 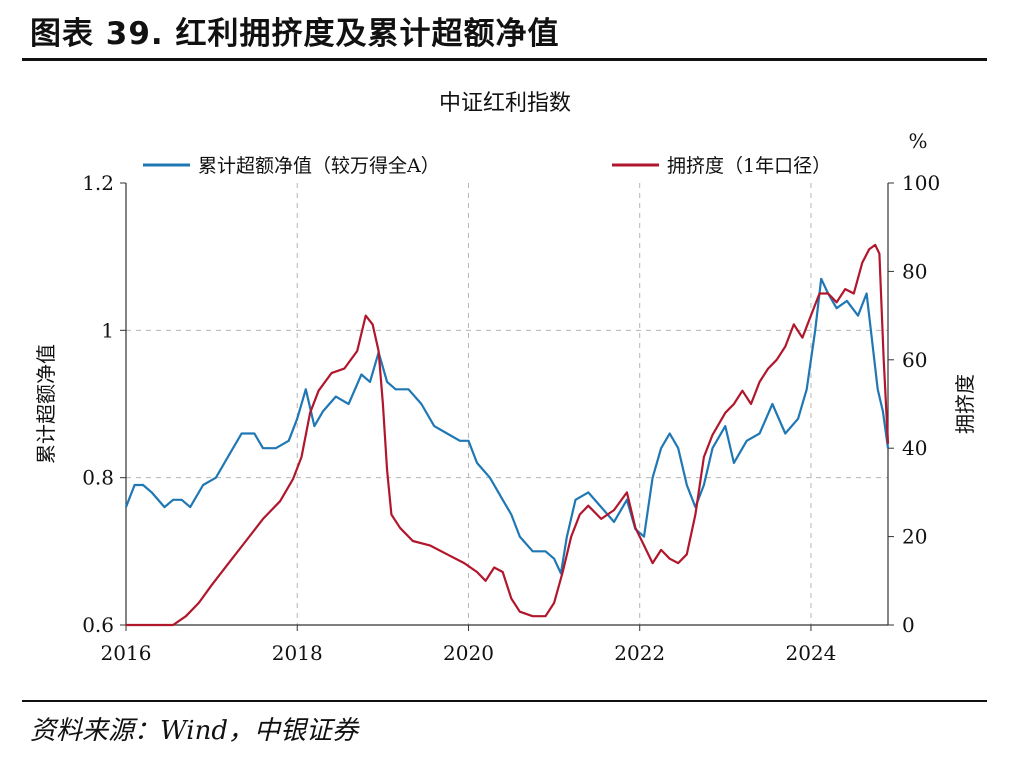 What do you see at coordinates (921, 183) in the screenshot?
I see `y2-tick-label-0: 100` at bounding box center [921, 183].